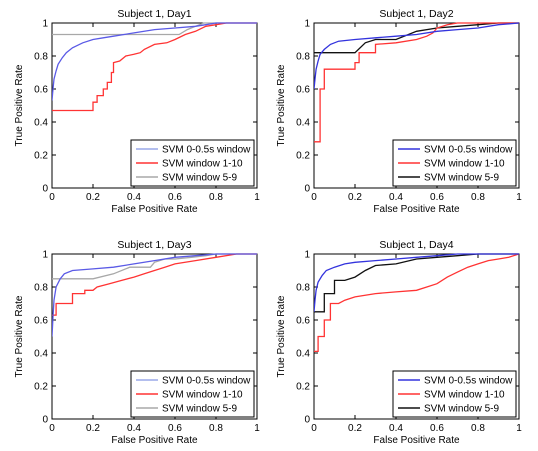 The height and width of the screenshot is (451, 538). Describe the element at coordinates (416, 245) in the screenshot. I see `chart-title: Subject 1, Day4` at that location.